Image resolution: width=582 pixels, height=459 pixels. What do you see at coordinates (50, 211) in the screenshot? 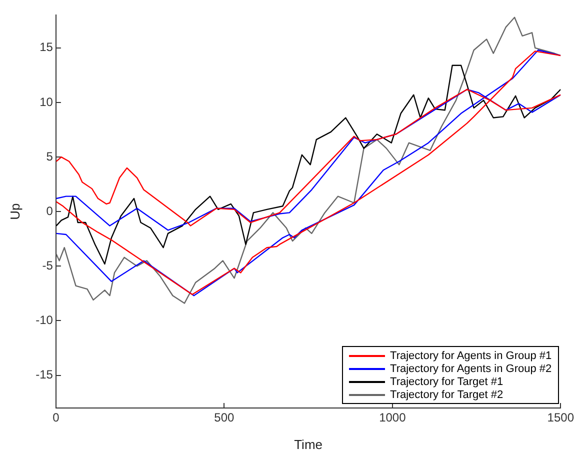
I see `y-tick-label: 0` at bounding box center [50, 211].